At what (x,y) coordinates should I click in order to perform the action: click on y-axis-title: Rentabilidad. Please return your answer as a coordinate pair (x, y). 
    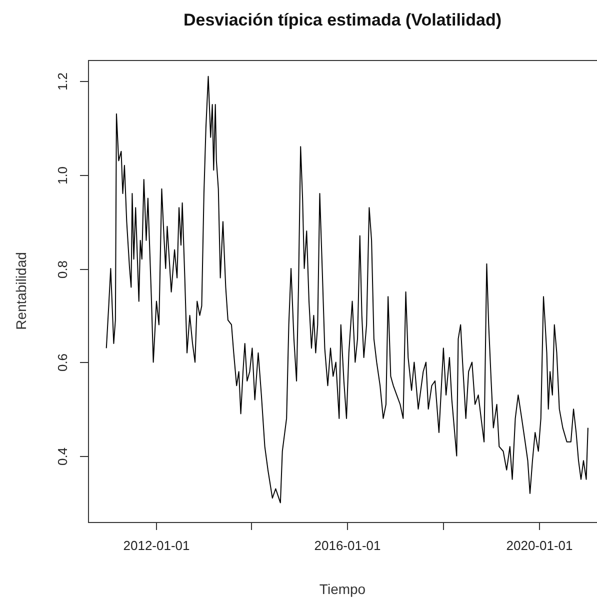
    Looking at the image, I should click on (20, 291).